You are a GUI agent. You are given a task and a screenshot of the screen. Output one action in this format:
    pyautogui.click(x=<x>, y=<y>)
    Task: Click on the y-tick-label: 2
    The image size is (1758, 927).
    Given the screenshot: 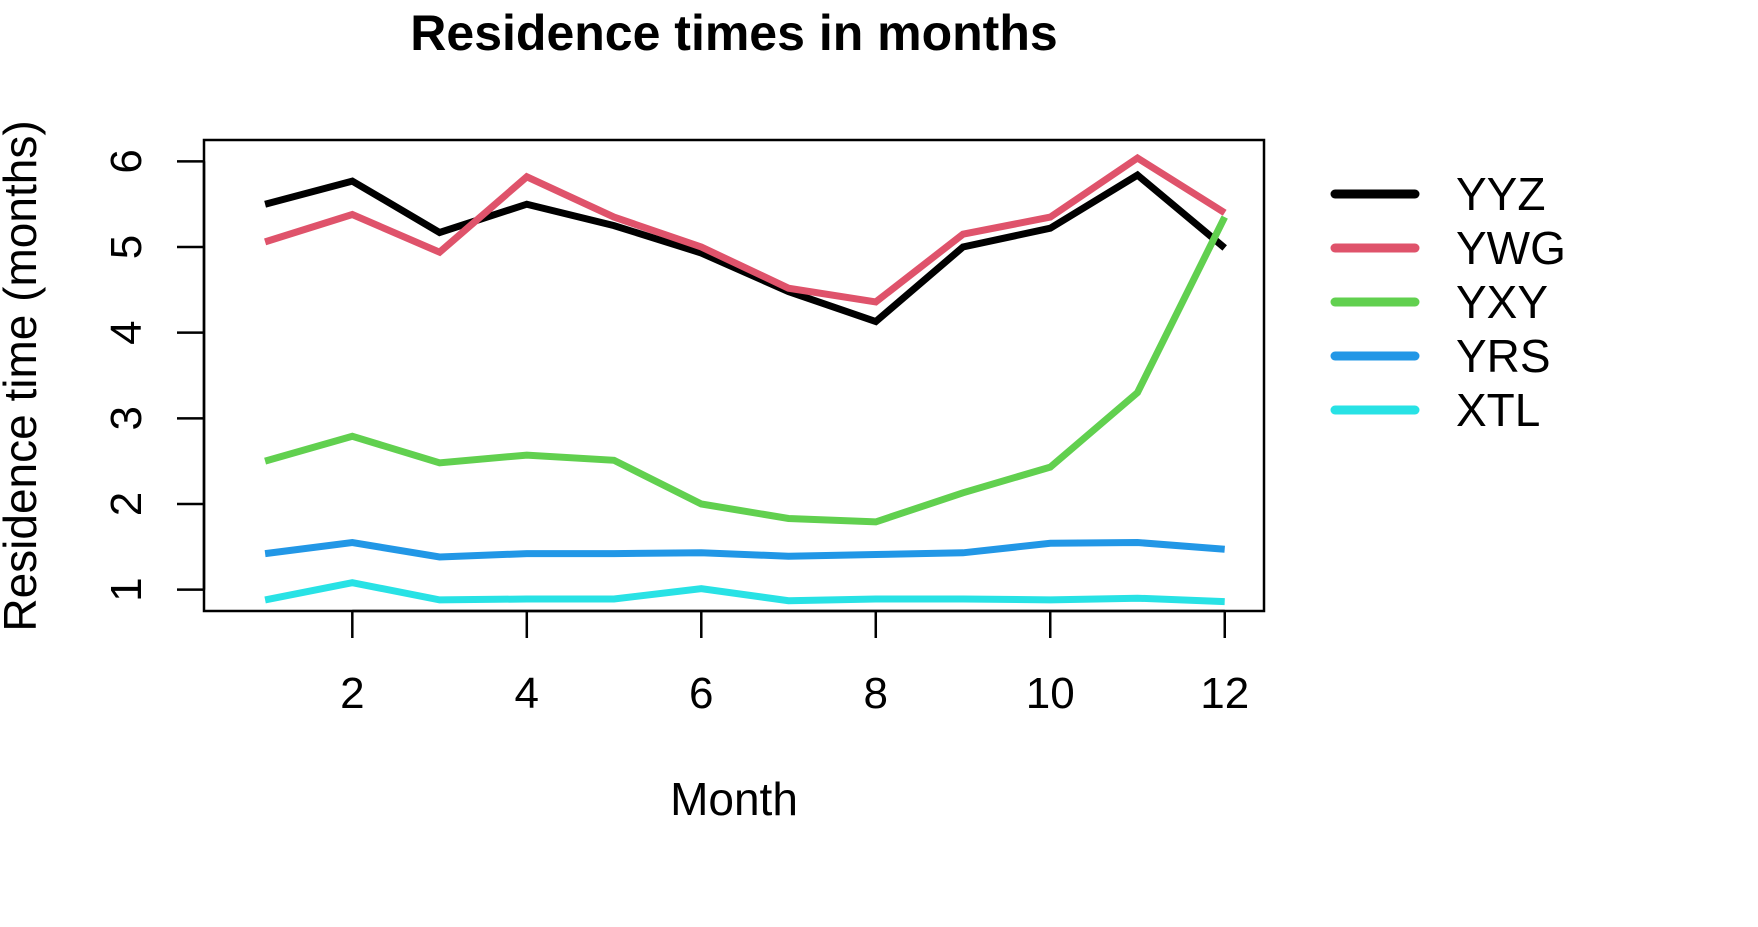 What is the action you would take?
    pyautogui.click(x=126, y=504)
    